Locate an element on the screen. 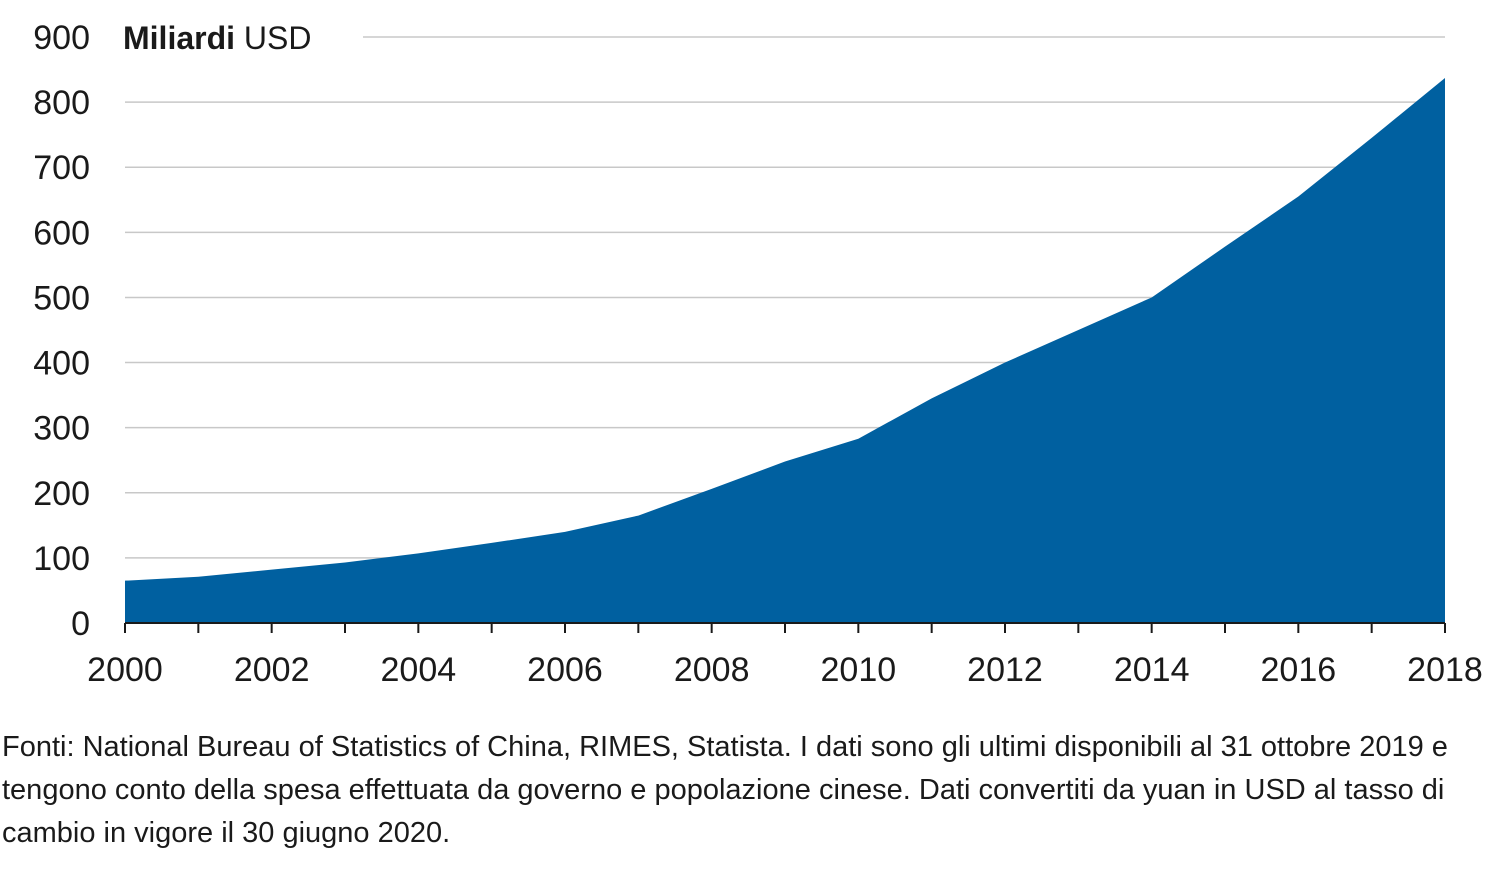 The height and width of the screenshot is (870, 1500). x-tick-label-2014: 2014 is located at coordinates (1152, 670).